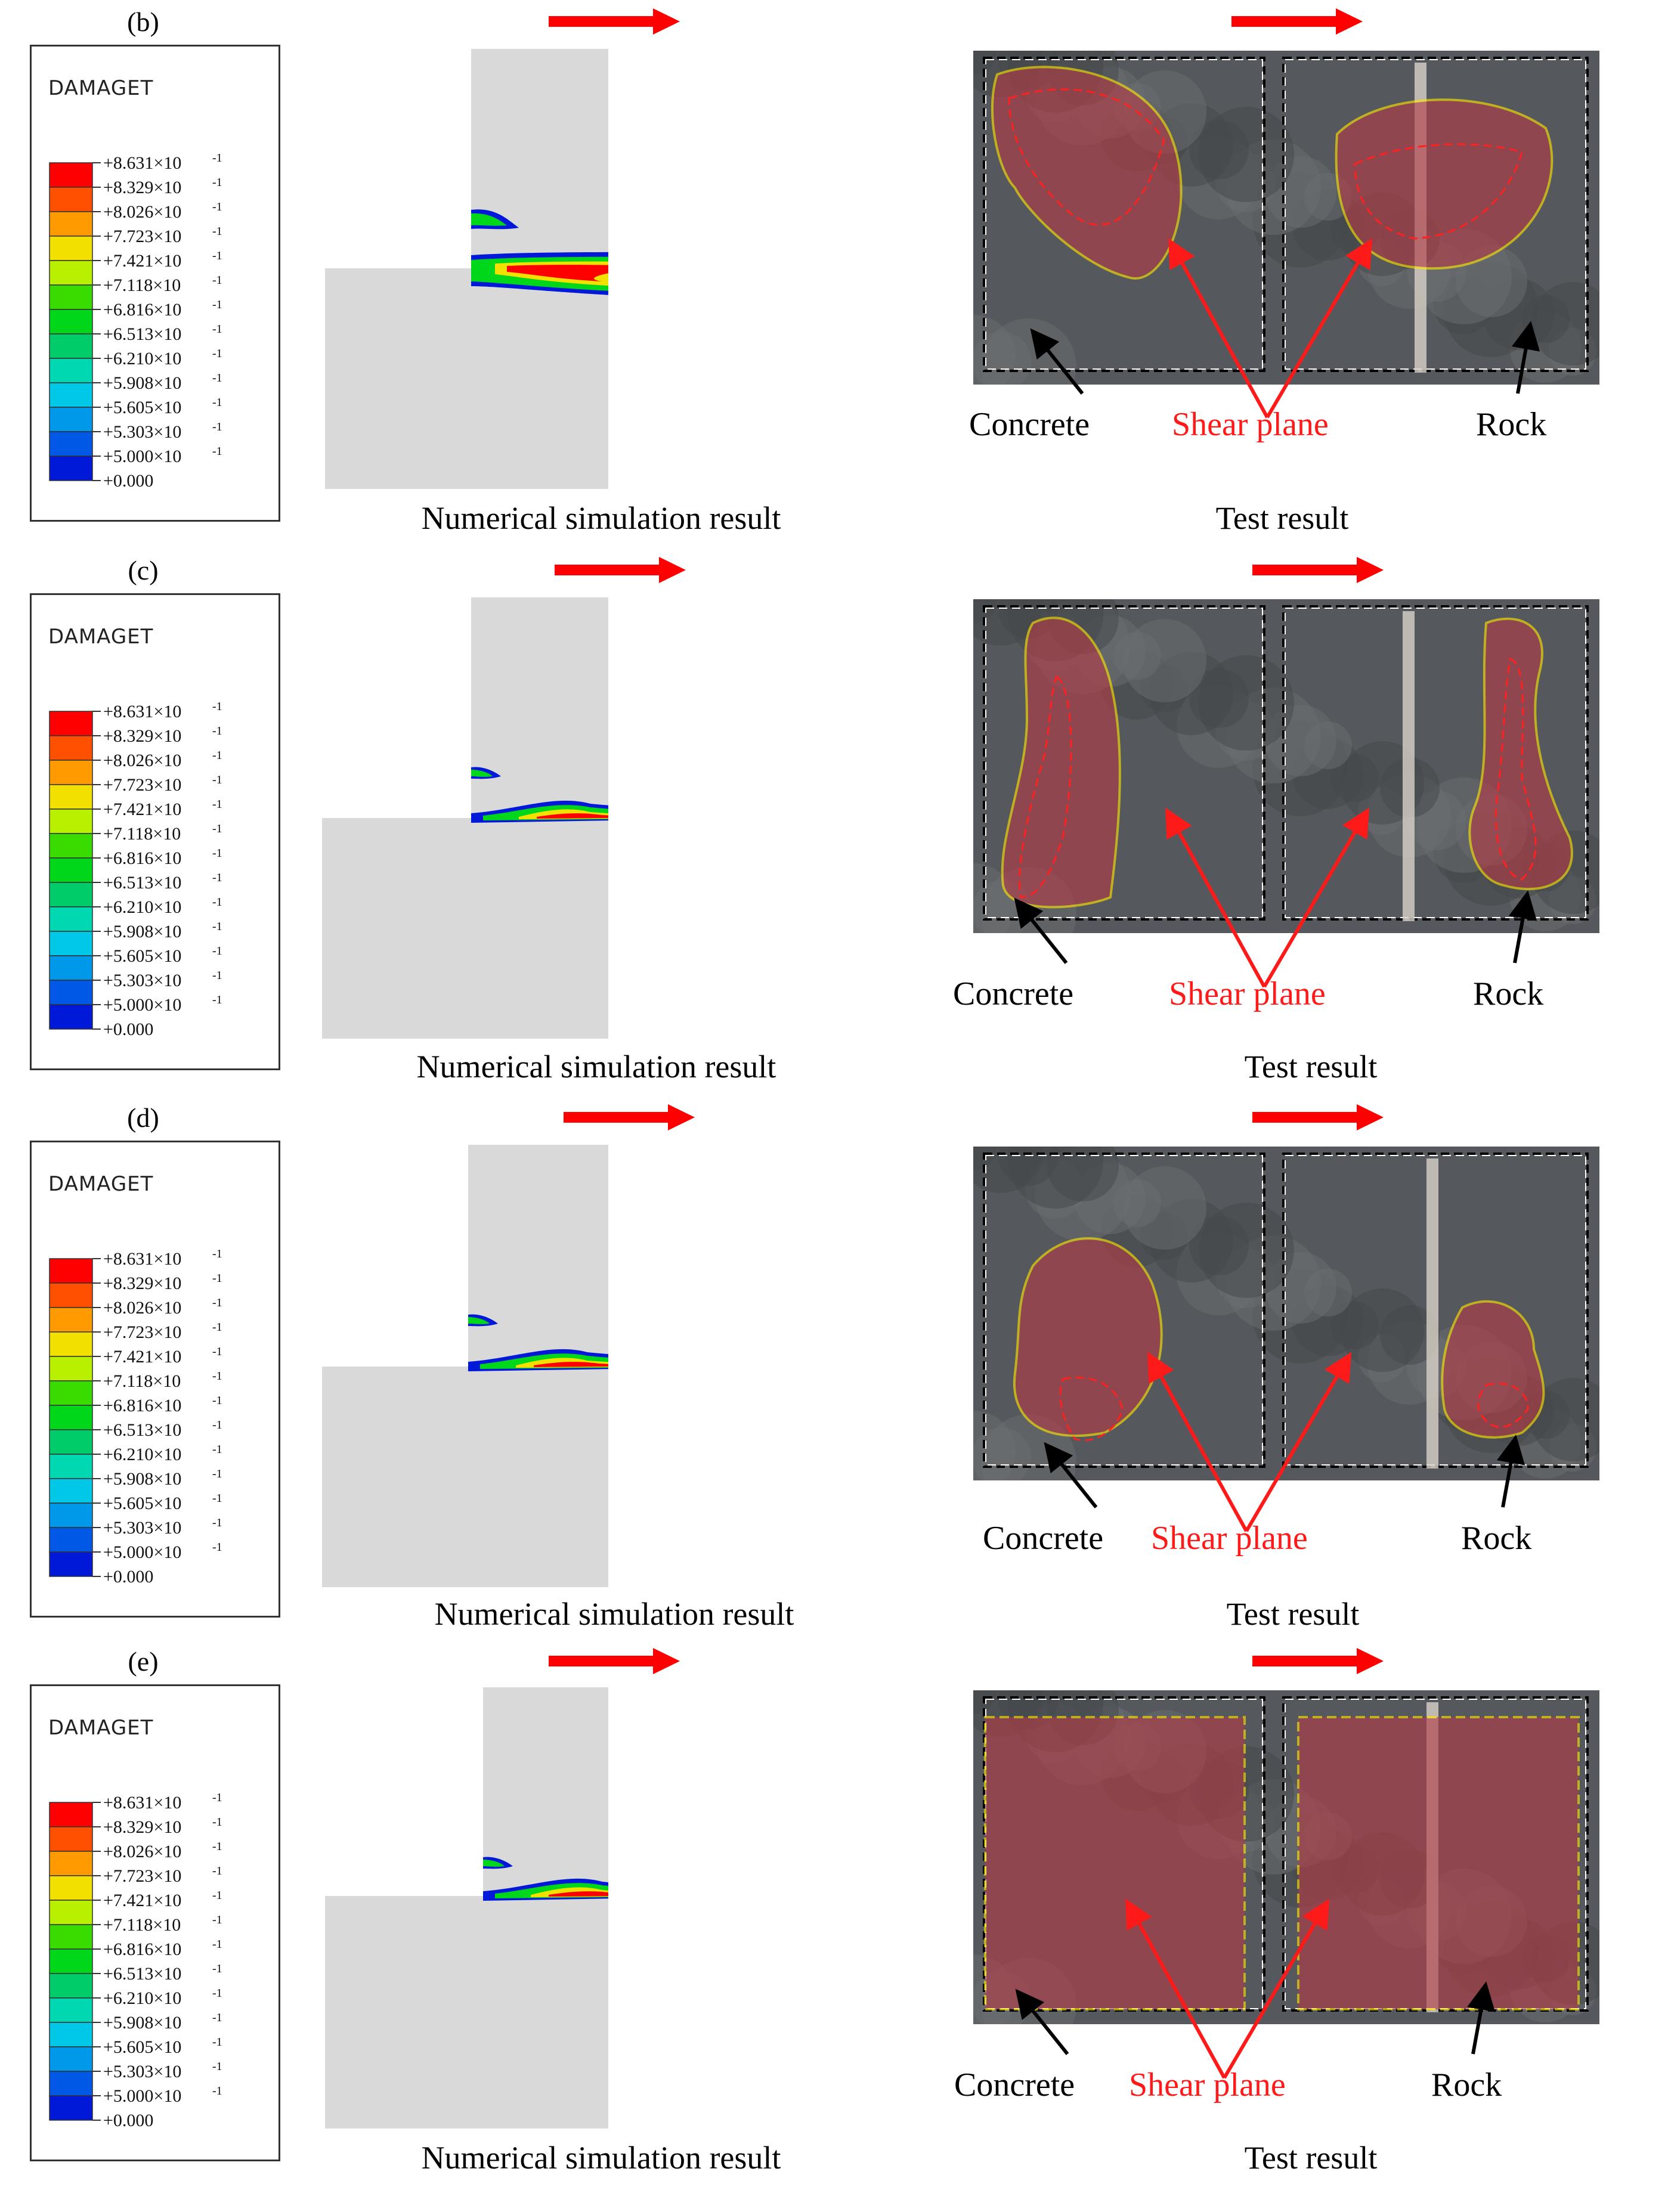 The height and width of the screenshot is (2212, 1671). I want to click on legend-value: +8.329×10, so click(142, 736).